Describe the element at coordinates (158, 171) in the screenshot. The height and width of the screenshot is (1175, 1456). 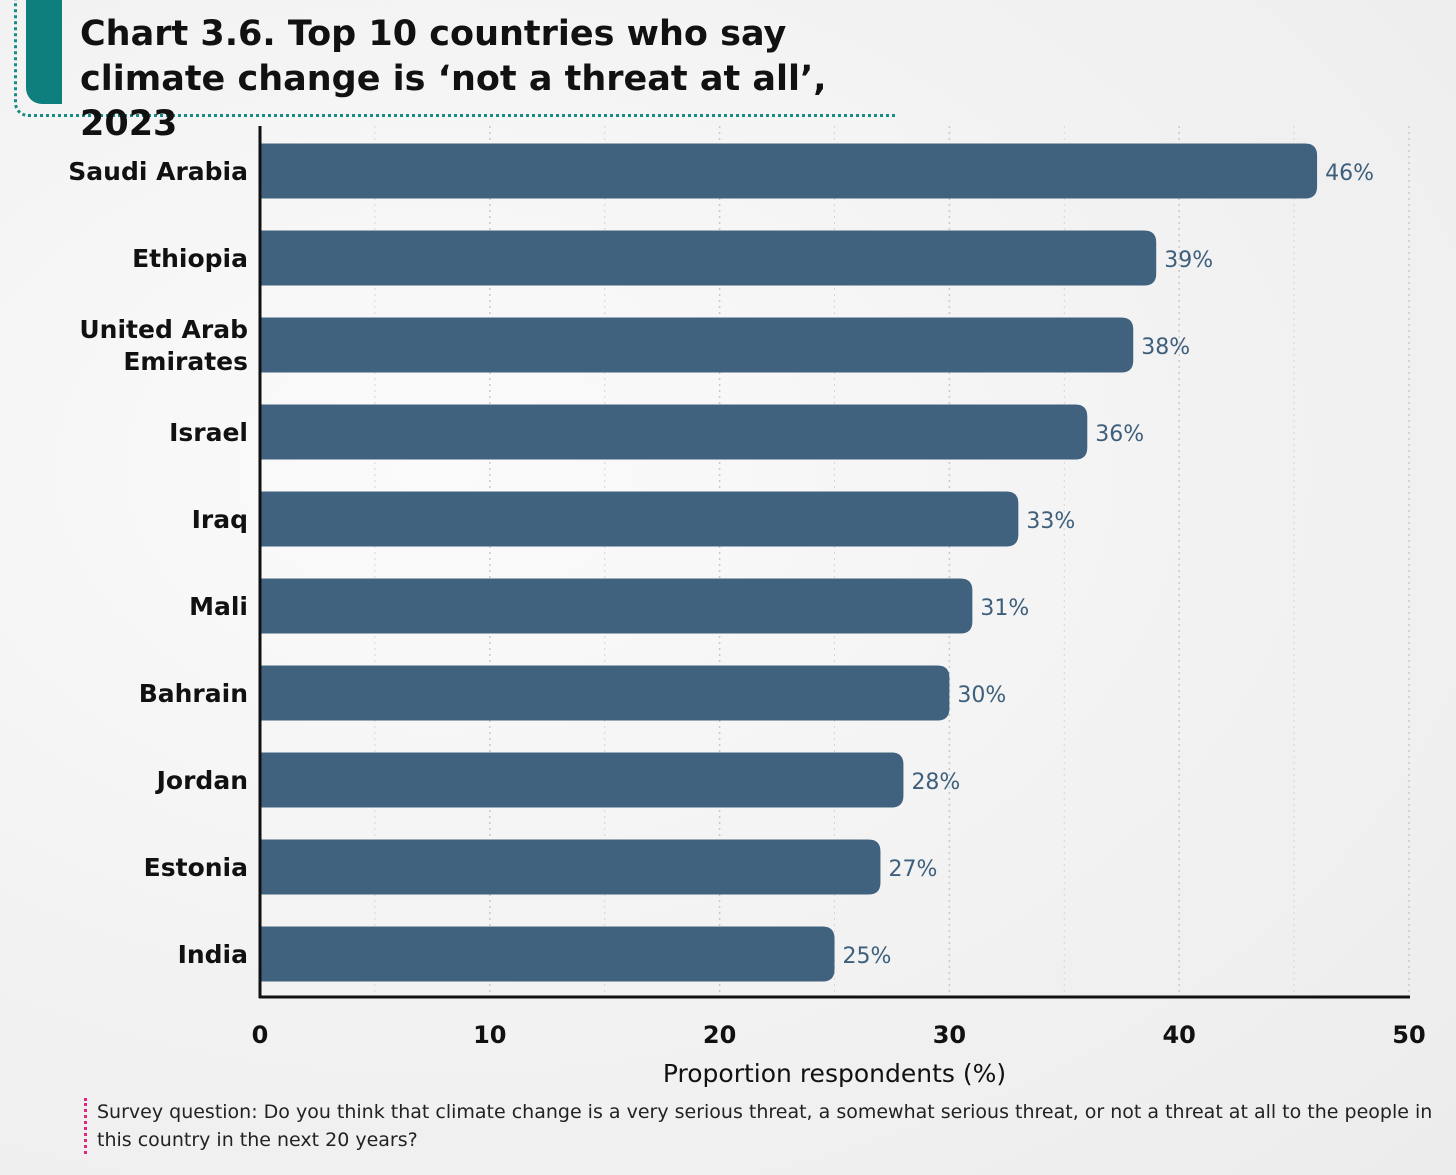
I see `category-label-0: Saudi Arabia` at that location.